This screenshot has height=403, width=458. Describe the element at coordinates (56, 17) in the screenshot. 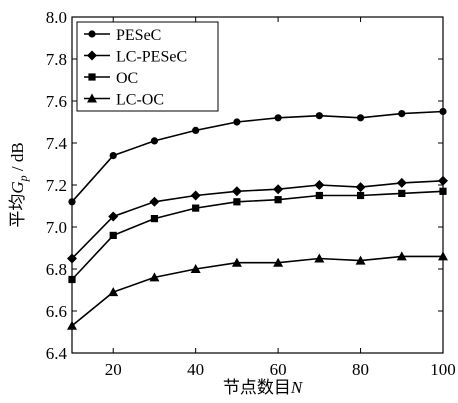

I see `y-tick-label: 8.0` at that location.